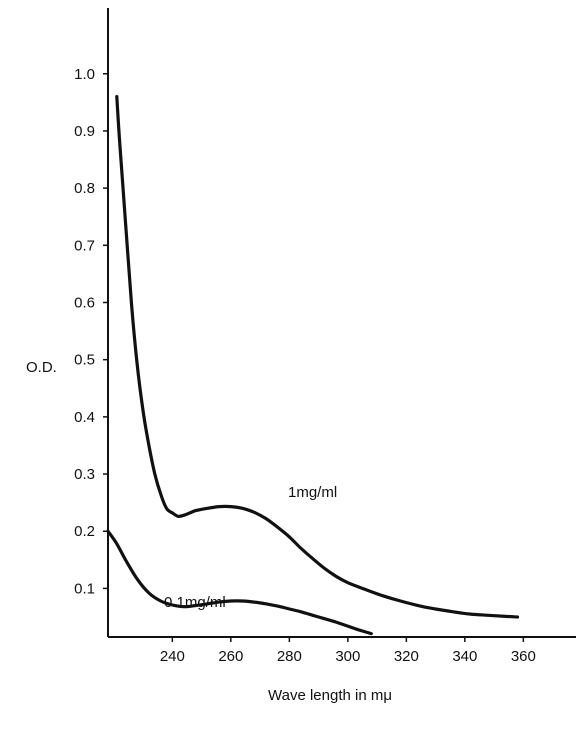 This screenshot has height=740, width=576. I want to click on y-tick-label: 0.8, so click(84, 188).